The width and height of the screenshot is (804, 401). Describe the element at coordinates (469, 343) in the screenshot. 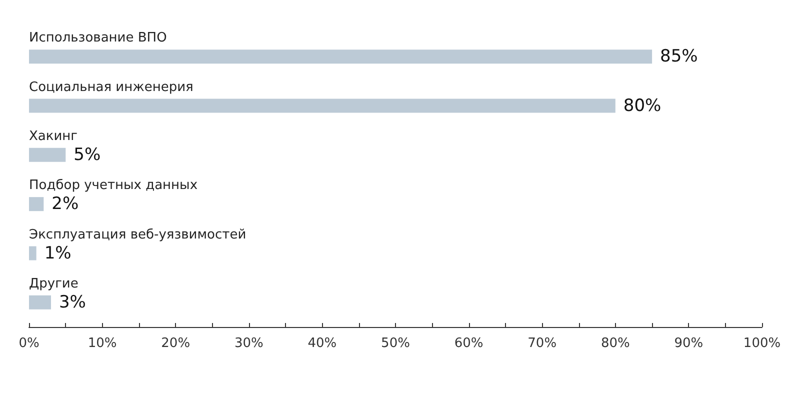

I see `x-tick-label: 60%` at that location.